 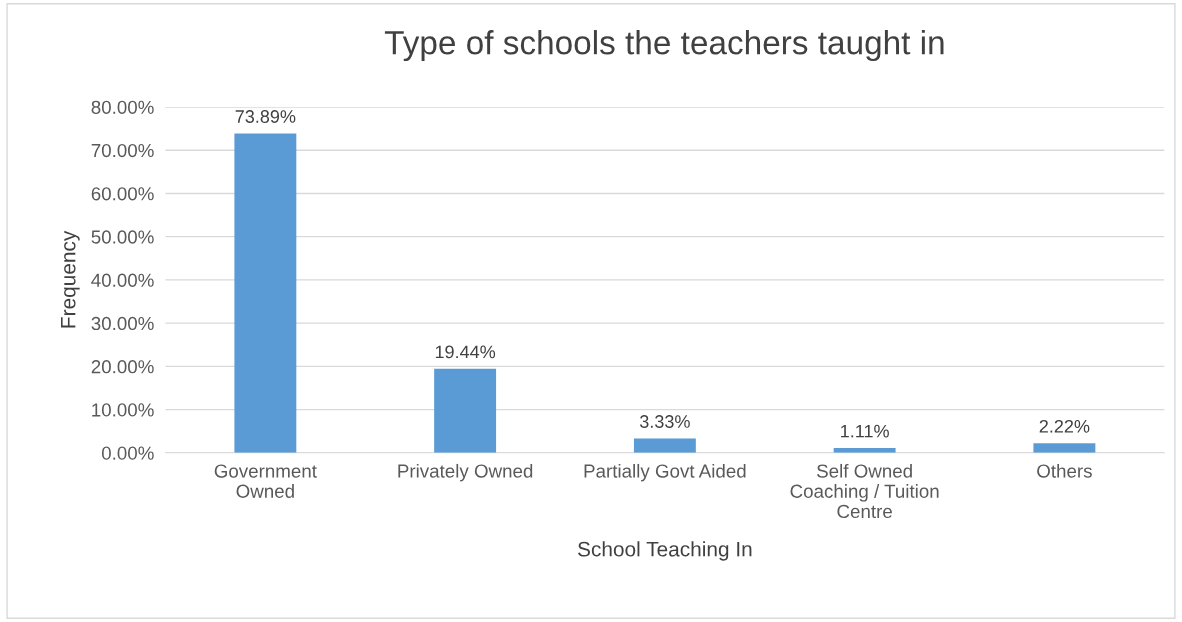 What do you see at coordinates (1064, 426) in the screenshot?
I see `data-label: 2.22%` at bounding box center [1064, 426].